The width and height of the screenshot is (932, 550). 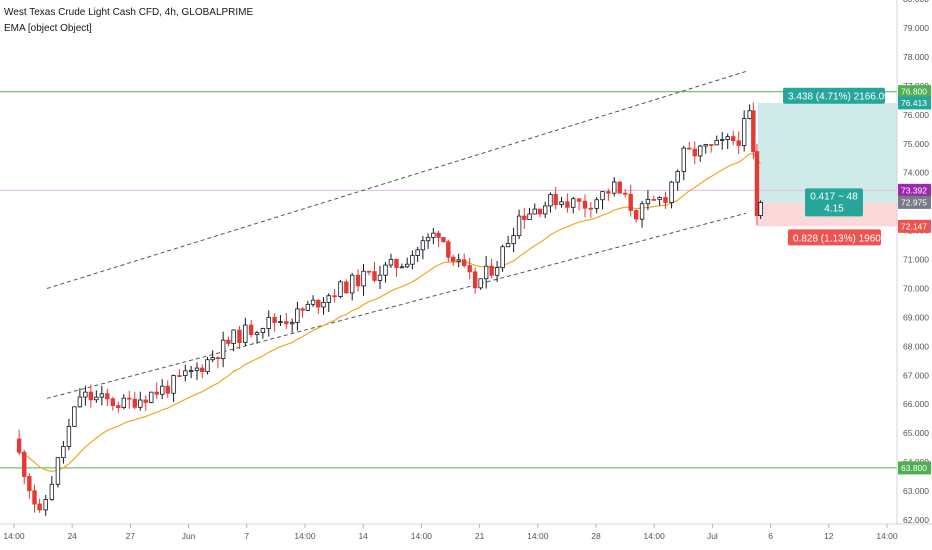 I want to click on time-axis, so click(x=466, y=537).